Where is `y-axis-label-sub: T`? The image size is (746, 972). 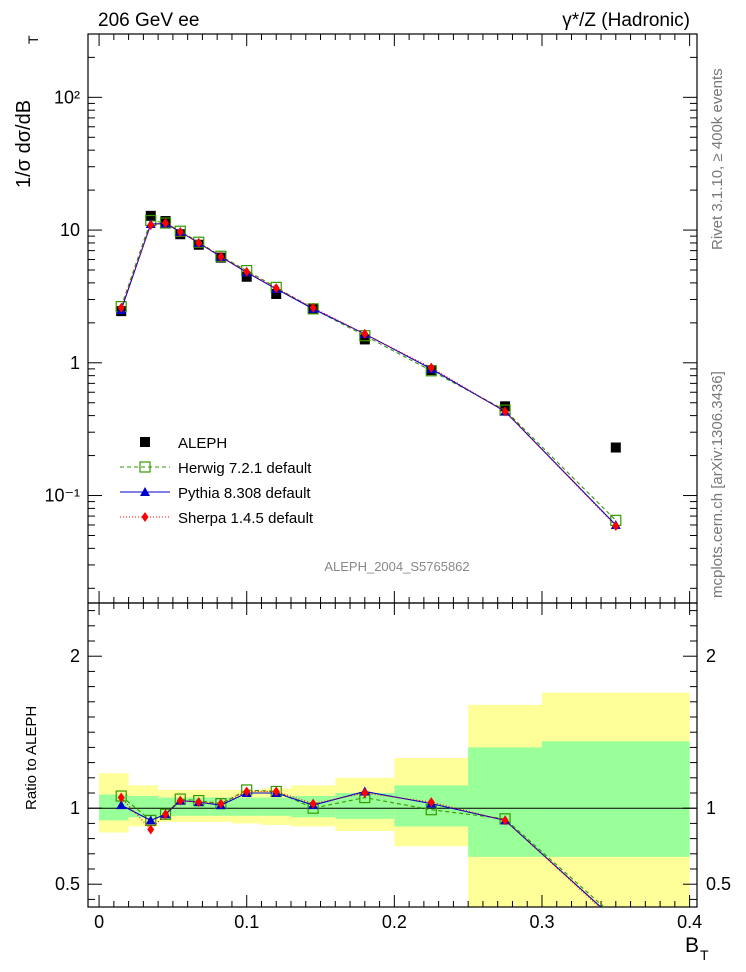 y-axis-label-sub: T is located at coordinates (33, 39).